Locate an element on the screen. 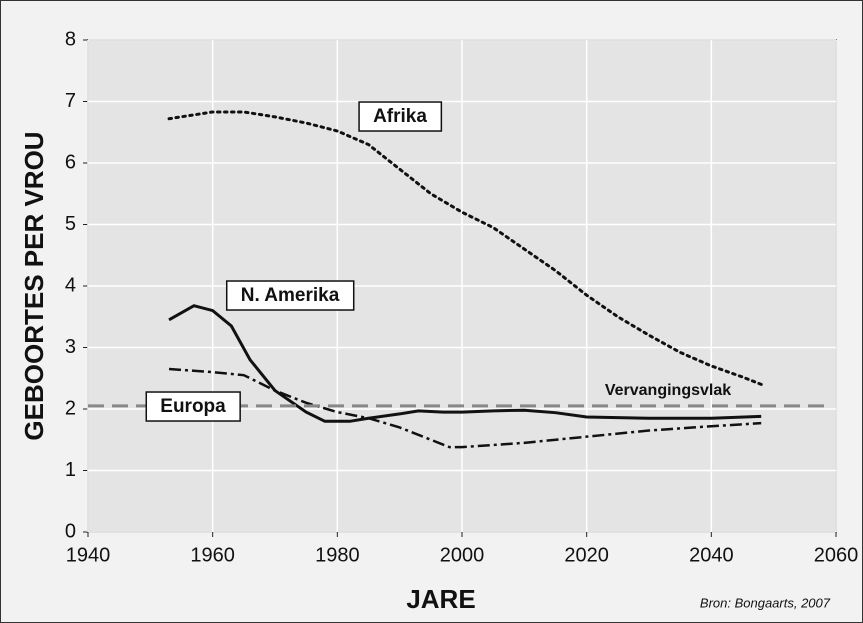 The width and height of the screenshot is (863, 623). y-tick-label: 1 is located at coordinates (70, 470).